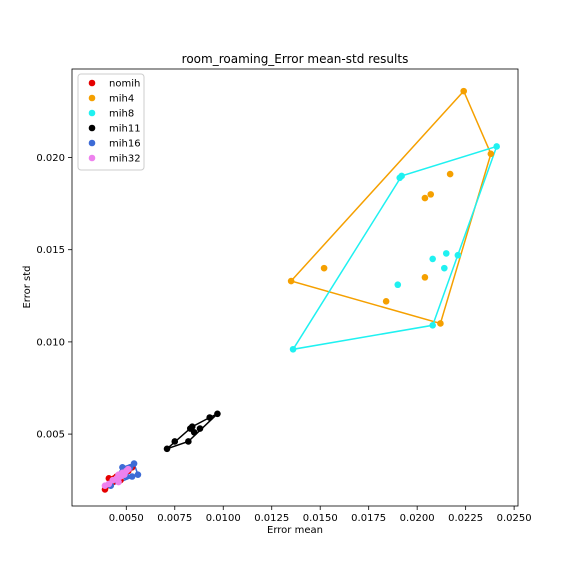 The image size is (576, 576). Describe the element at coordinates (124, 84) in the screenshot. I see `legend-label: nomih` at that location.